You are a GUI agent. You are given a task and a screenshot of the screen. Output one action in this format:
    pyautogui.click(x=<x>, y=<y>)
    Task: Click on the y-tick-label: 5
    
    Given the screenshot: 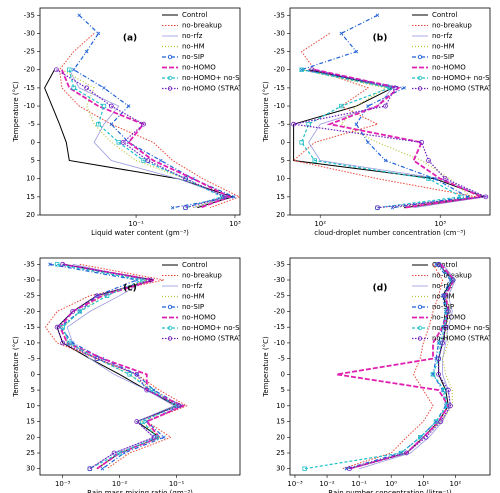 What is the action you would take?
    pyautogui.click(x=33, y=390)
    